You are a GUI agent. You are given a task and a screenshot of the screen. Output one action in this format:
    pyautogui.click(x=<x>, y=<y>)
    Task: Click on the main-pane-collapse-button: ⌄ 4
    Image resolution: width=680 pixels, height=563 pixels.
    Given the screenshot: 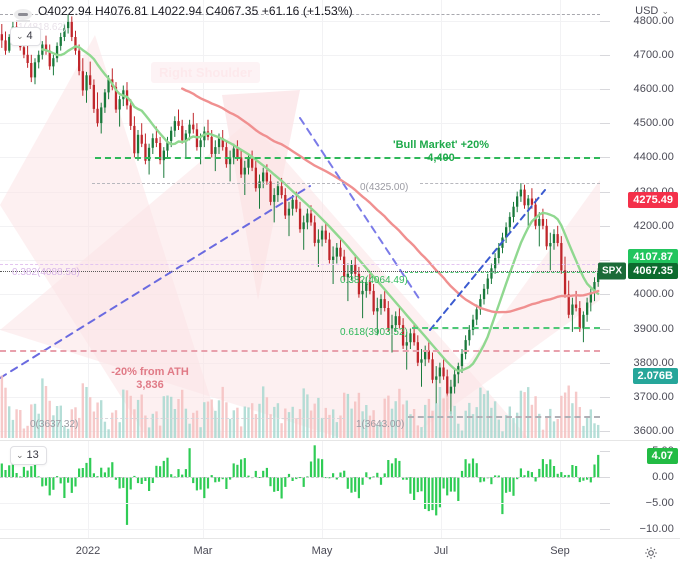 What is the action you would take?
    pyautogui.click(x=25, y=36)
    